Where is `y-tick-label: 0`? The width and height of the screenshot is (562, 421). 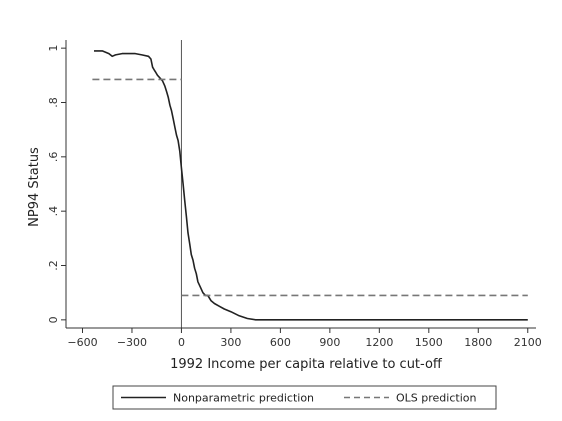 y-tick-label: 0 is located at coordinates (53, 319).